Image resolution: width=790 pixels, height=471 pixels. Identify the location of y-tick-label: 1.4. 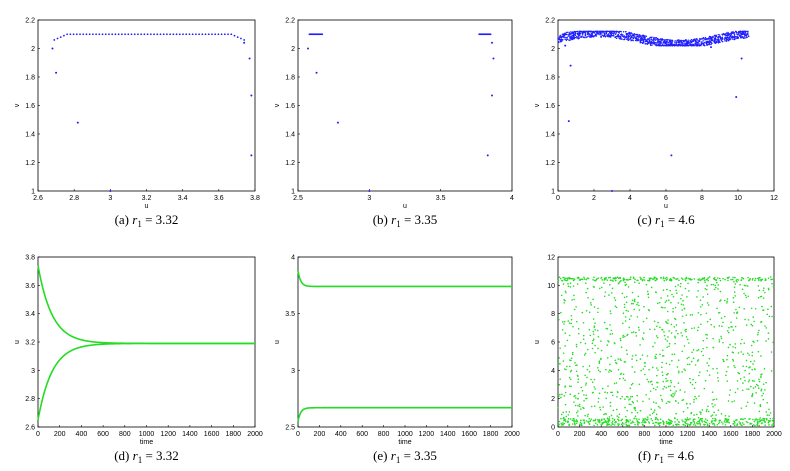
(290, 135).